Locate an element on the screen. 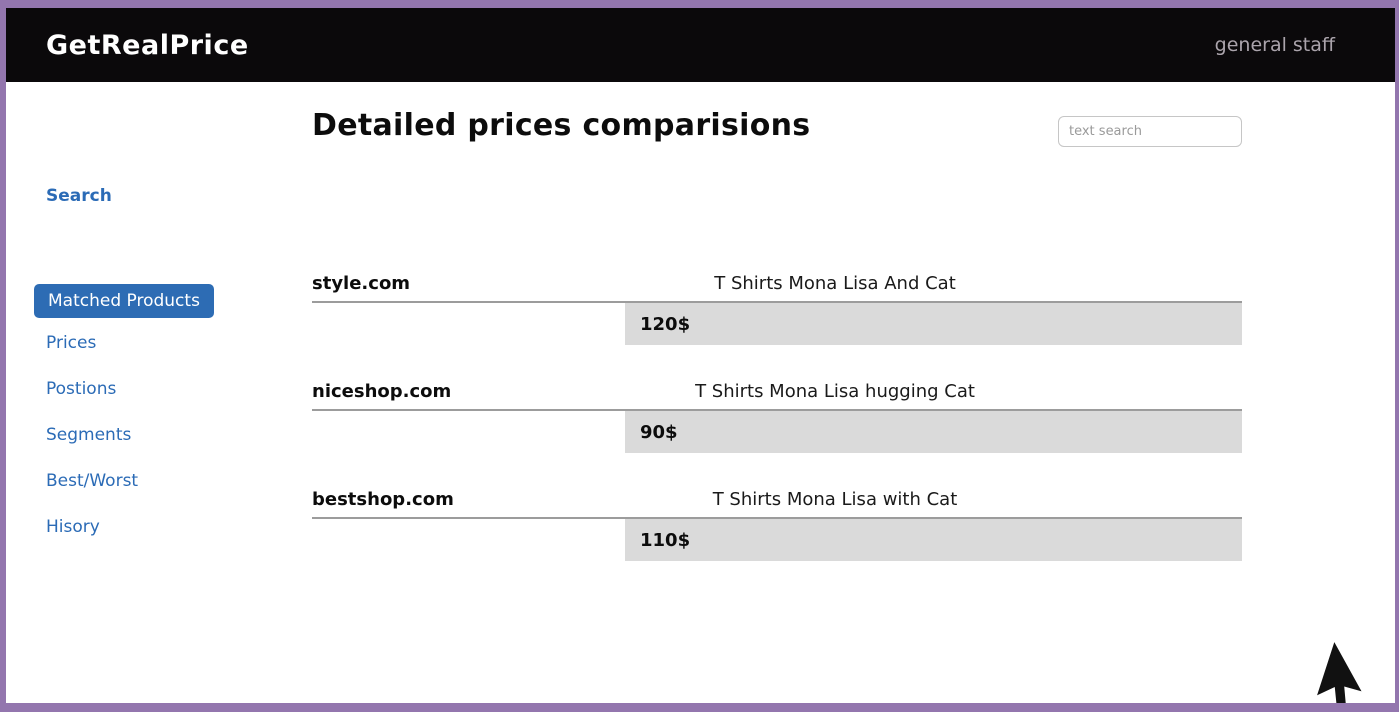 This screenshot has width=1399, height=712. sidebar-item-matched-products: Matched Products is located at coordinates (124, 301).